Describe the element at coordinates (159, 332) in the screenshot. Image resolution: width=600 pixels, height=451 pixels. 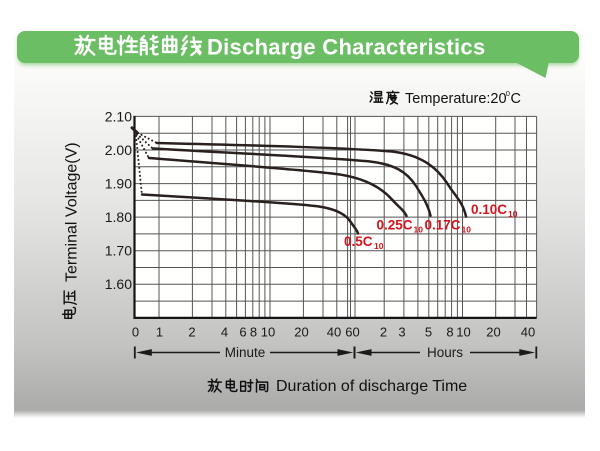
I see `svg-text: 1` at that location.